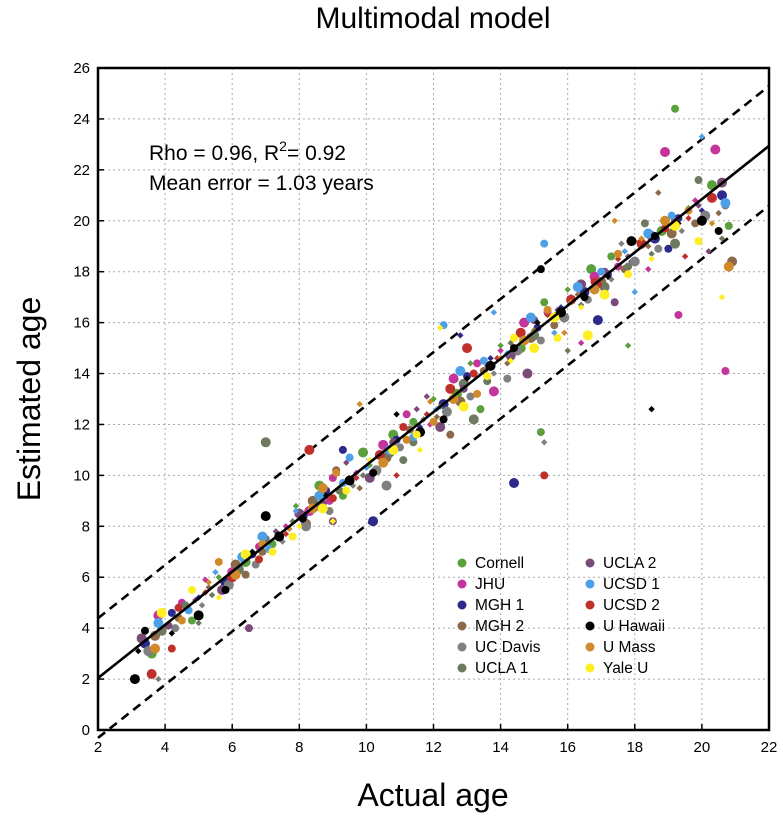 Image resolution: width=783 pixels, height=818 pixels. I want to click on y-tick-label: 22, so click(81, 170).